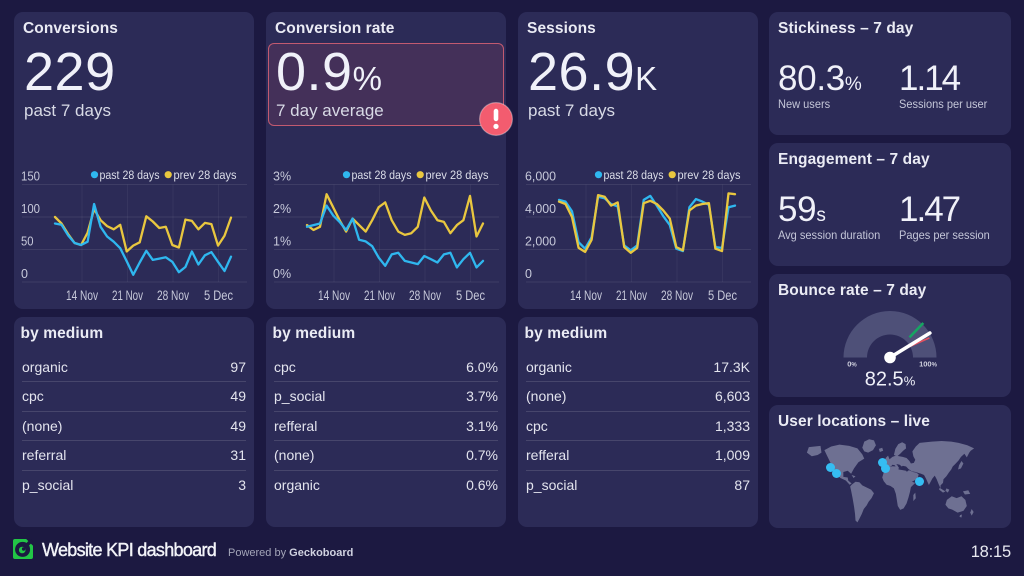  I want to click on svg-text: 1%, so click(282, 242).